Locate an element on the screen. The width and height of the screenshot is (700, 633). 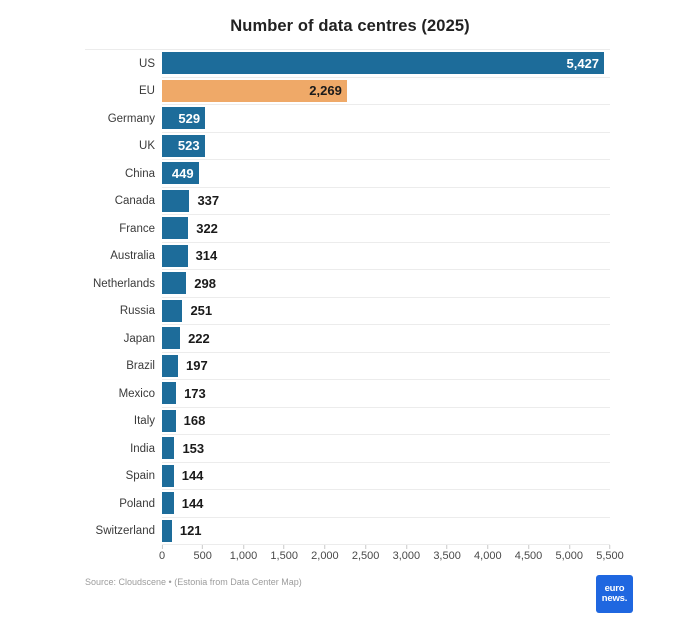
bar-track: 529 is located at coordinates (386, 119).